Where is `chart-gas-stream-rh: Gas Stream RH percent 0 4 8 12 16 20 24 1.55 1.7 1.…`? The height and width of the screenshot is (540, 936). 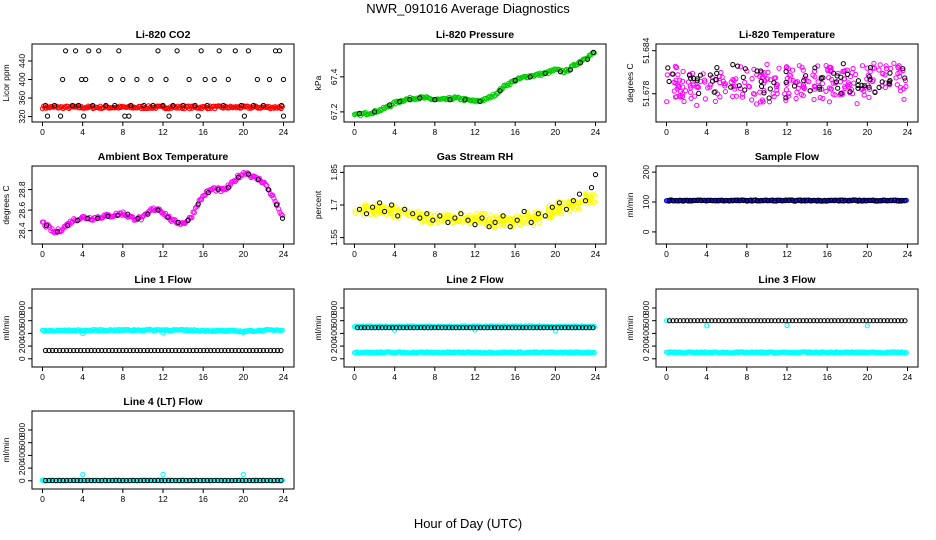 chart-gas-stream-rh: Gas Stream RH percent 0 4 8 12 16 20 24 1.55 1.7 1.… is located at coordinates (460, 205).